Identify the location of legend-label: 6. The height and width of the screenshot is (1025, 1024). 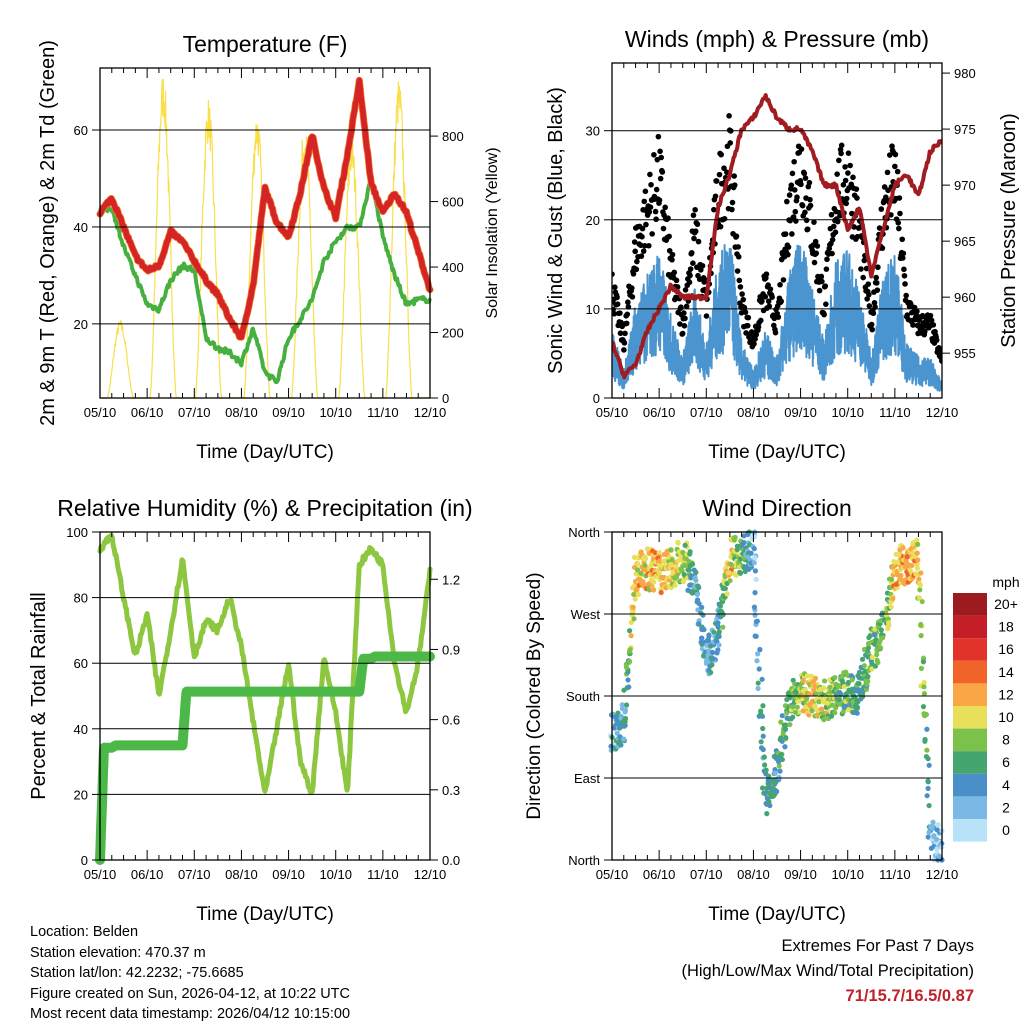
(1006, 762).